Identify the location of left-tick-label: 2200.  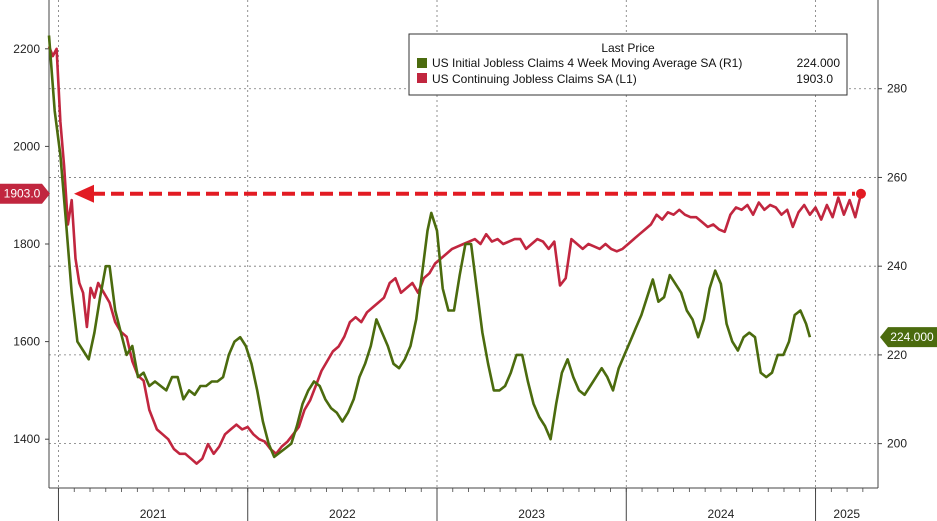
(26, 49).